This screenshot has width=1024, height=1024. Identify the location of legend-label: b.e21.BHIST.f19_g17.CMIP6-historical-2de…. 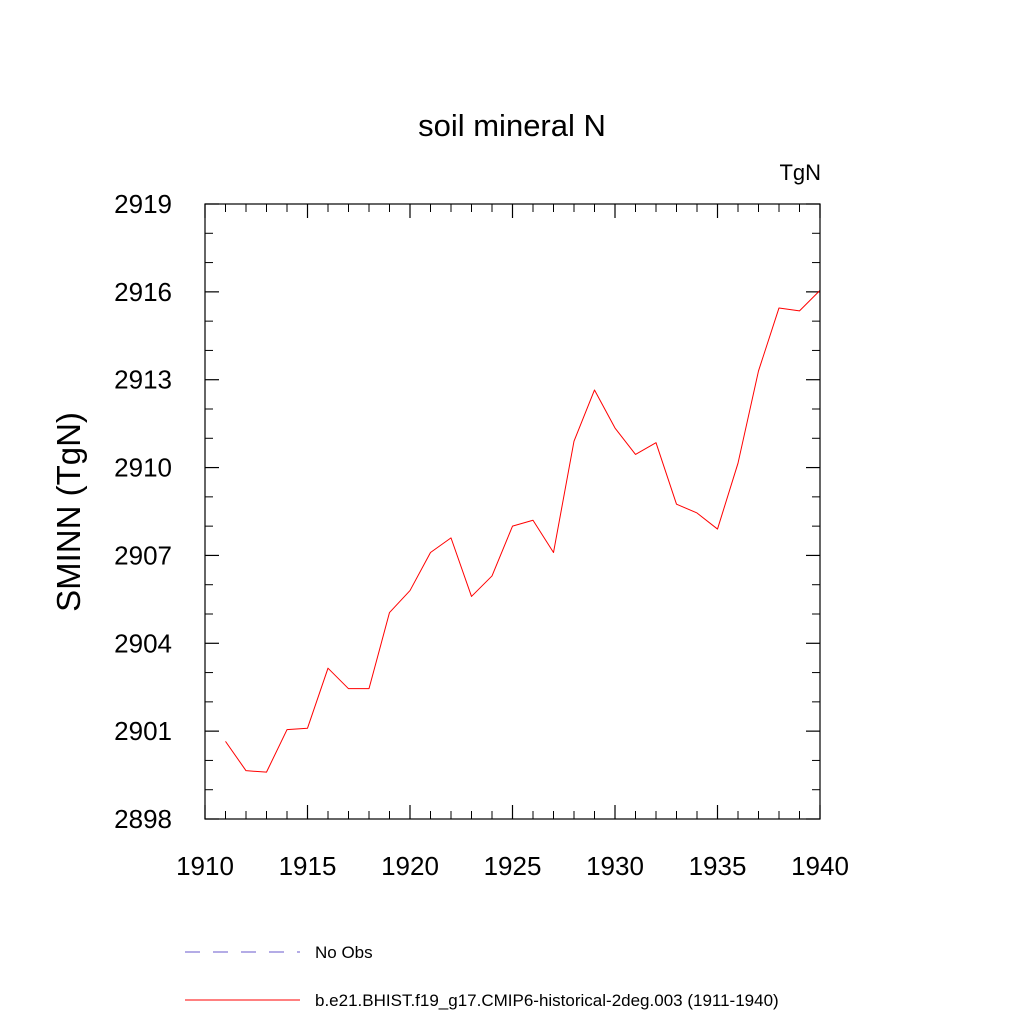
(547, 1000).